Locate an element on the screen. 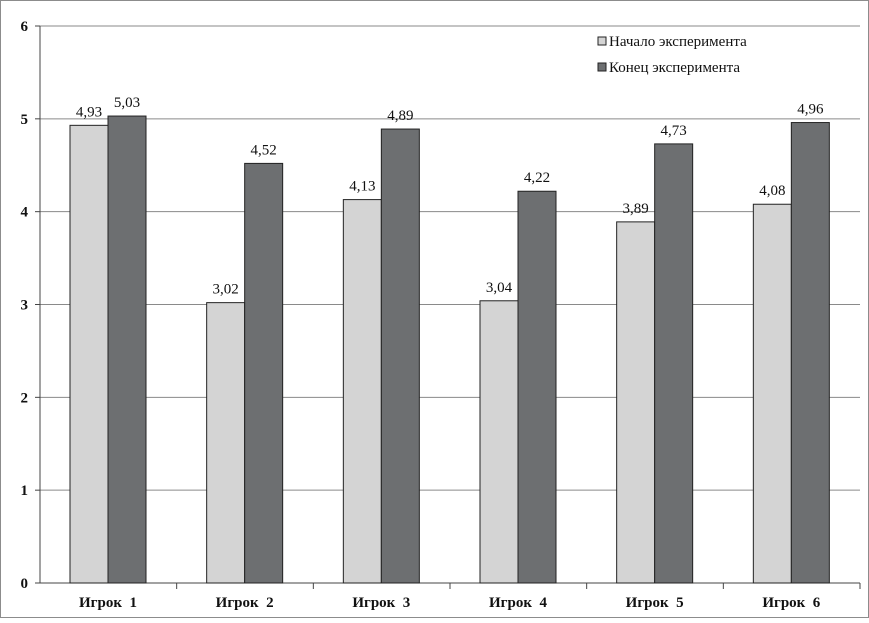  x-tick-label: Игрок 4 is located at coordinates (518, 603).